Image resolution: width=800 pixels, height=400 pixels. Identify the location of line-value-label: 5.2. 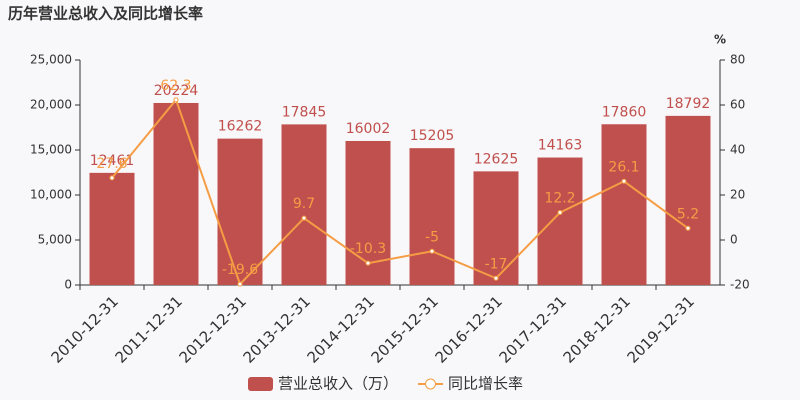
(688, 214).